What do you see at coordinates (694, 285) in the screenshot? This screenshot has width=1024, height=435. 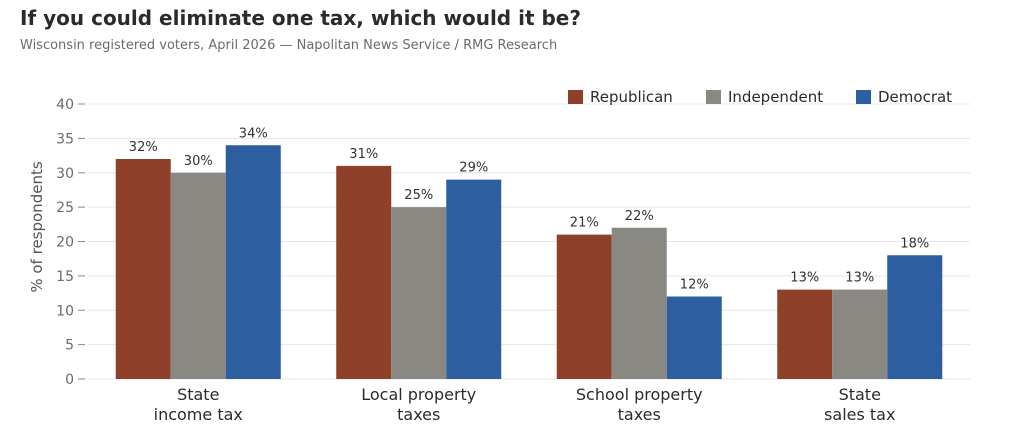 I see `bar-value-label: 12%` at bounding box center [694, 285].